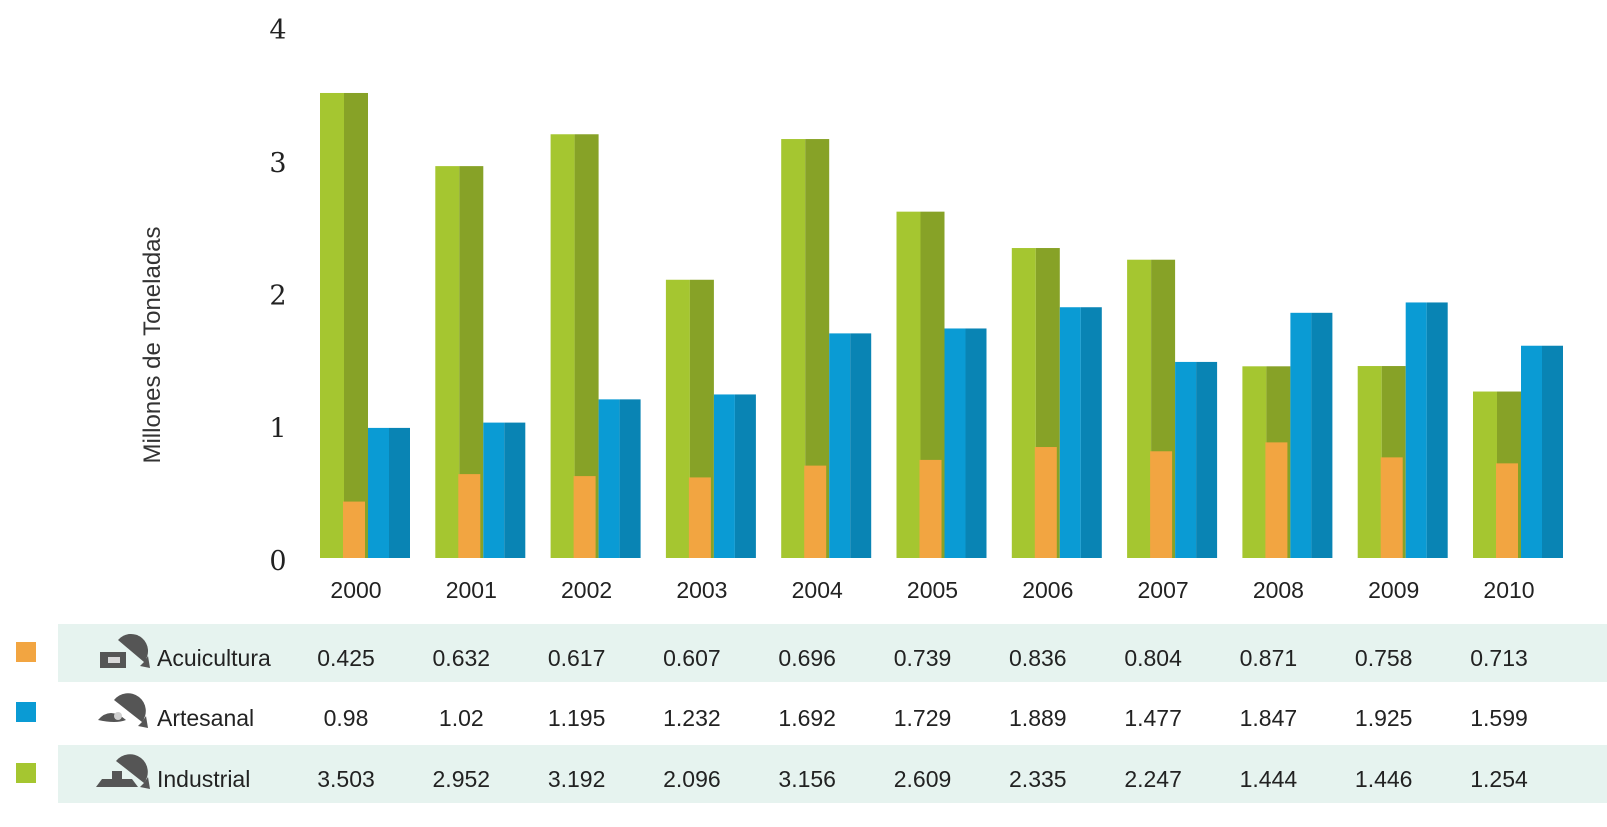  Describe the element at coordinates (923, 779) in the screenshot. I see `table-cell: 2.609` at that location.